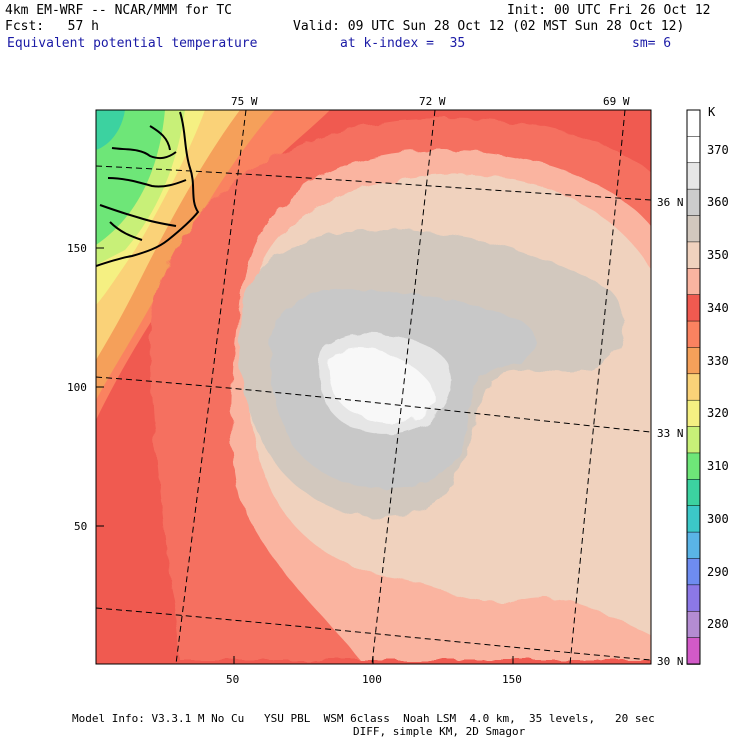 The image size is (740, 740). Describe the element at coordinates (512, 679) in the screenshot. I see `x-tick-label: 150` at that location.